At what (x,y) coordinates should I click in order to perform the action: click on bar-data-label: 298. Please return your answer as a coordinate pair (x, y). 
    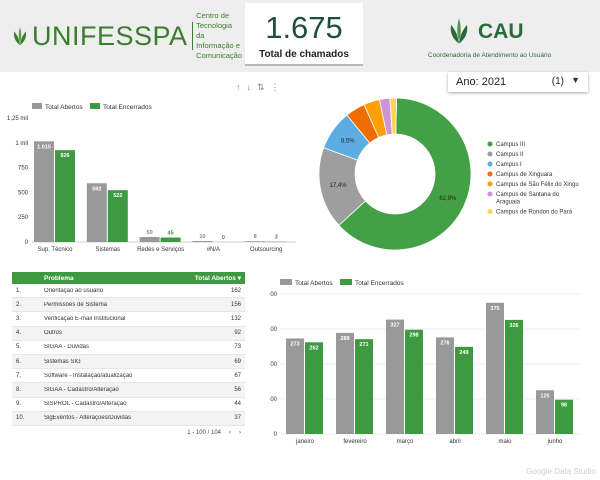
    Looking at the image, I should click on (413, 336).